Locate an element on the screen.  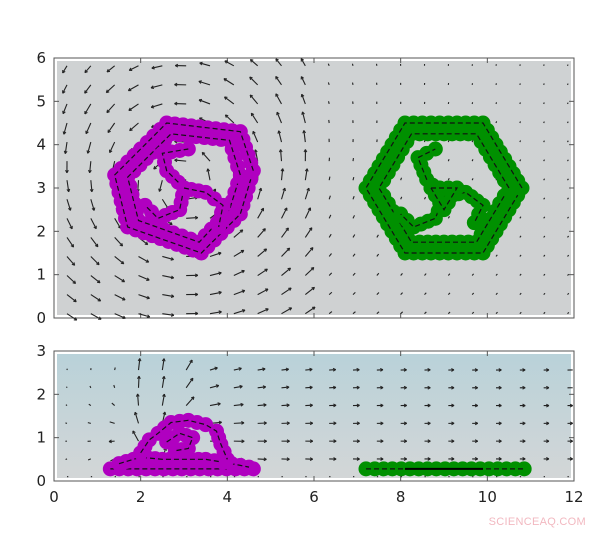
watermark: SCIENCEAQ.COM is located at coordinates (537, 522).